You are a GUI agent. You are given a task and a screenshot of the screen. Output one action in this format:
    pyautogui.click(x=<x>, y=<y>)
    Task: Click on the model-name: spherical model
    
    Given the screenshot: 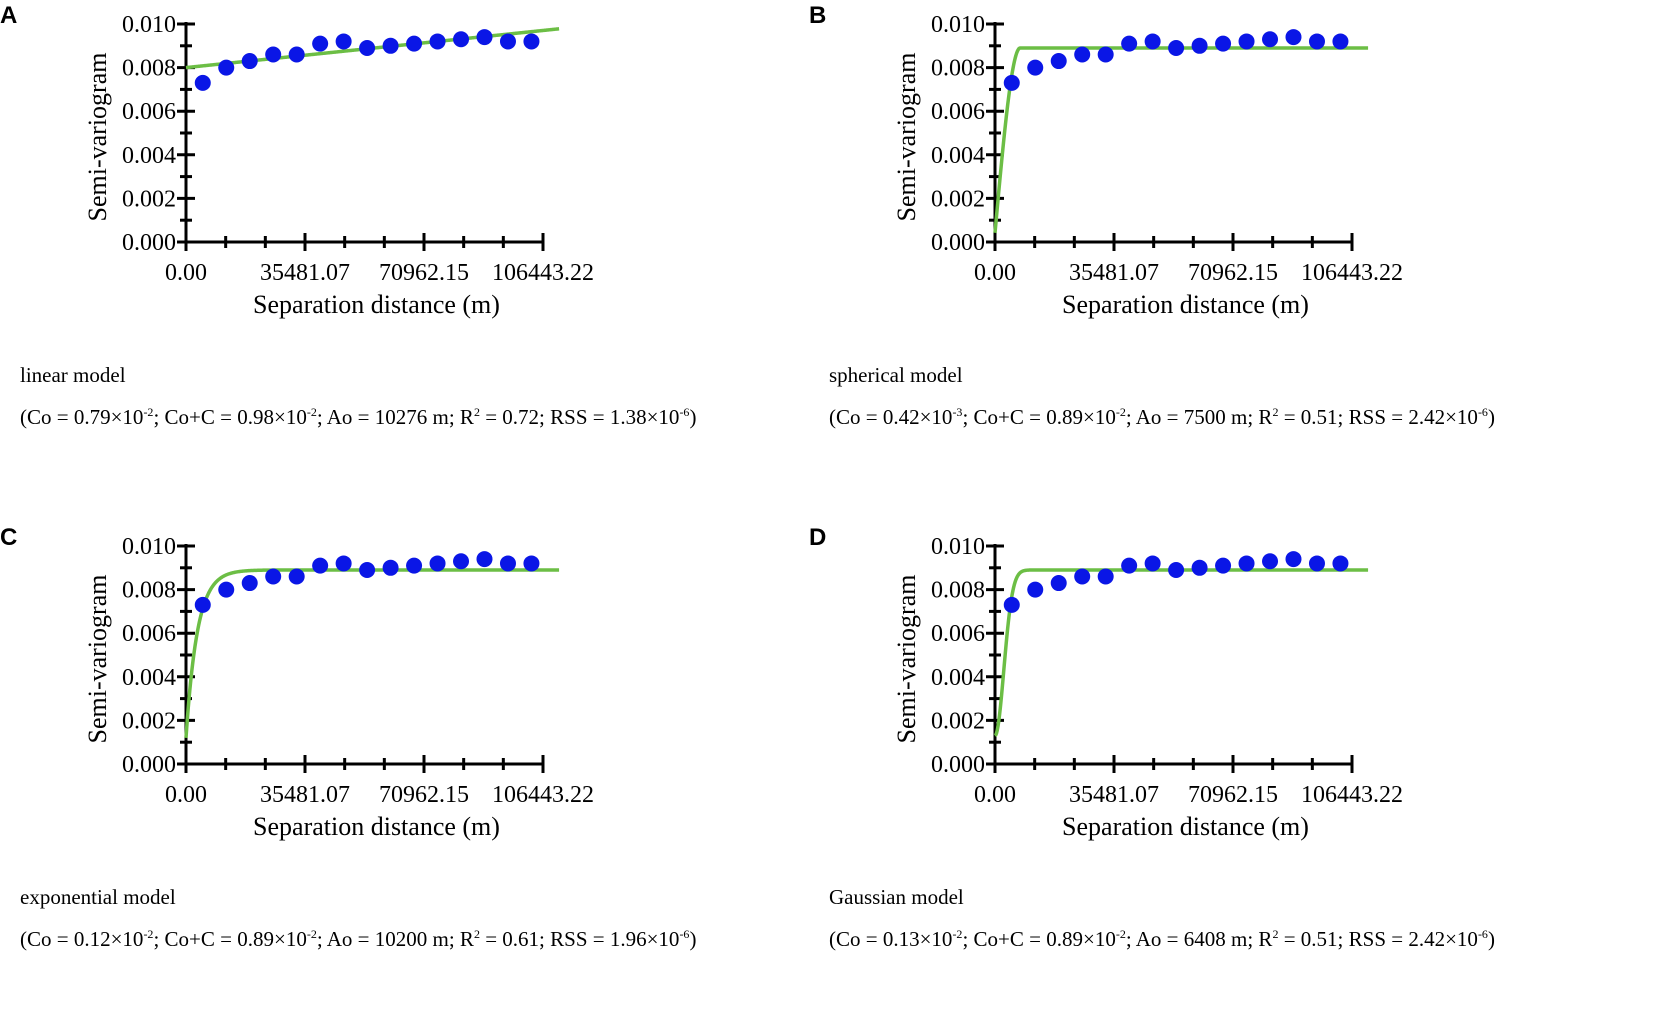 What is the action you would take?
    pyautogui.click(x=896, y=375)
    